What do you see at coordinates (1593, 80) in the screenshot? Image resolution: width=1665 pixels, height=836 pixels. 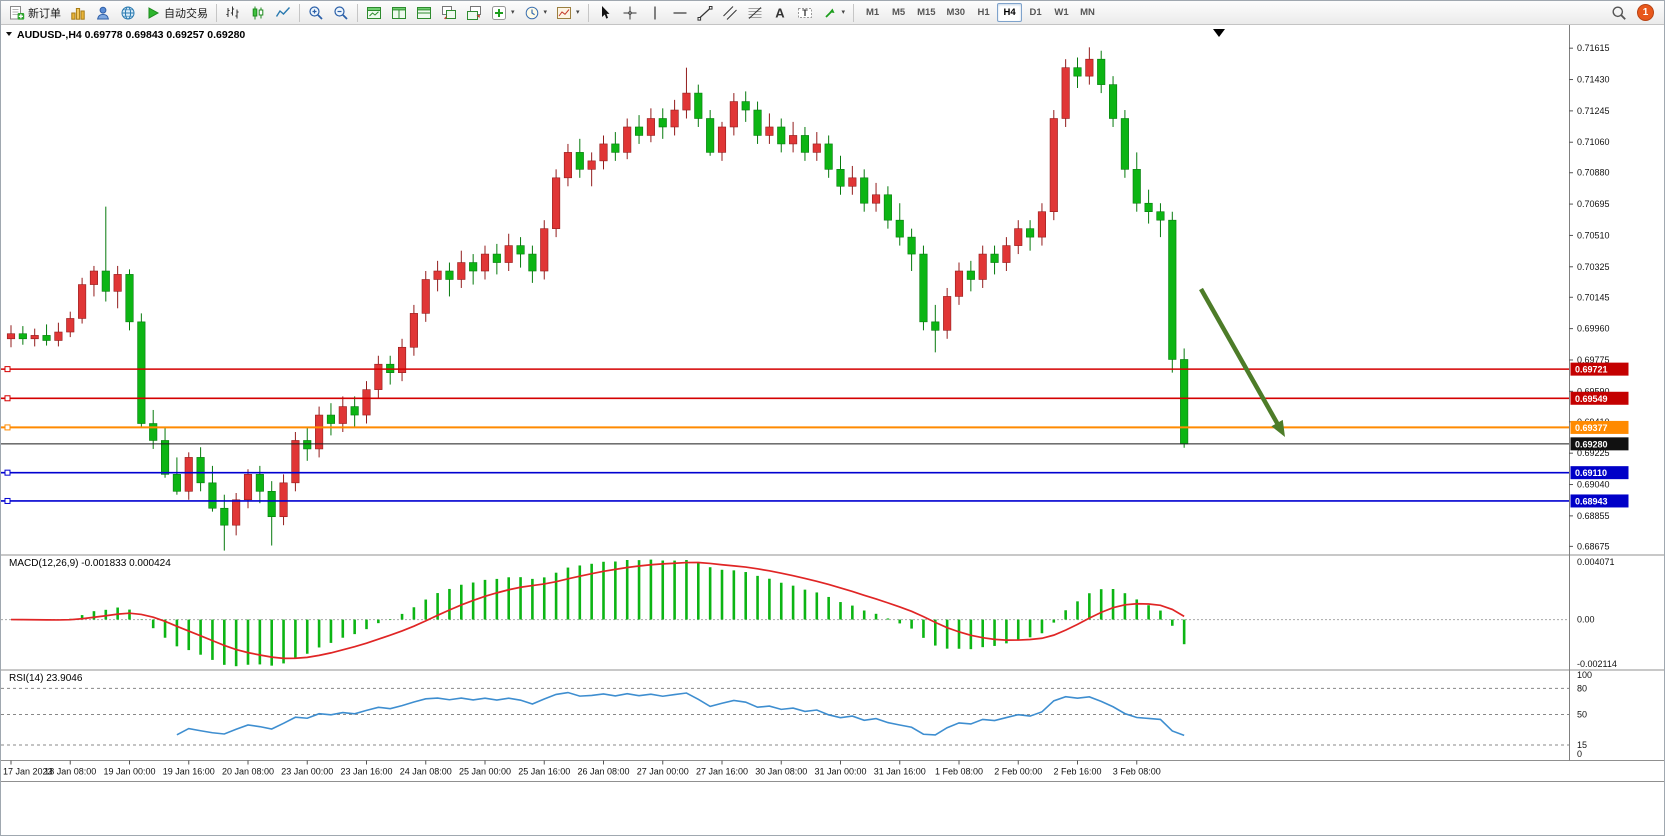 I see `price-tick-label: 0.71430` at bounding box center [1593, 80].